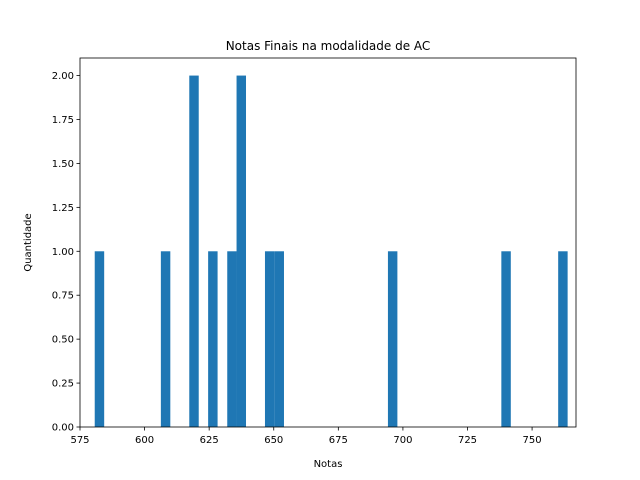 This screenshot has width=640, height=480. What do you see at coordinates (144, 440) in the screenshot?
I see `x-tick-label: 600` at bounding box center [144, 440].